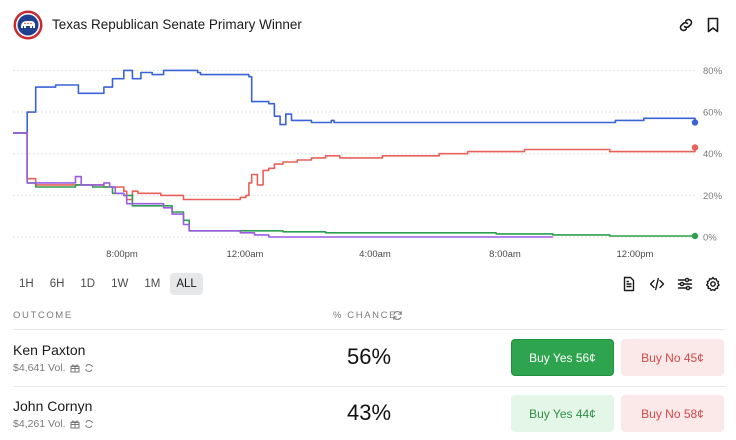 The width and height of the screenshot is (736, 440). Describe the element at coordinates (629, 284) in the screenshot. I see `document-icon` at that location.